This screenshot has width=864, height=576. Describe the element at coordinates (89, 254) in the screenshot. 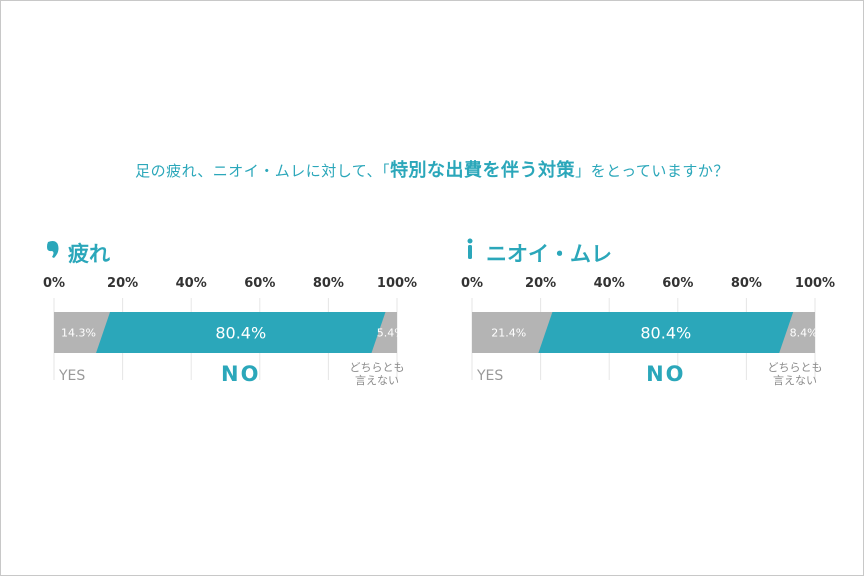

I see `chart-title: 疲れ` at that location.